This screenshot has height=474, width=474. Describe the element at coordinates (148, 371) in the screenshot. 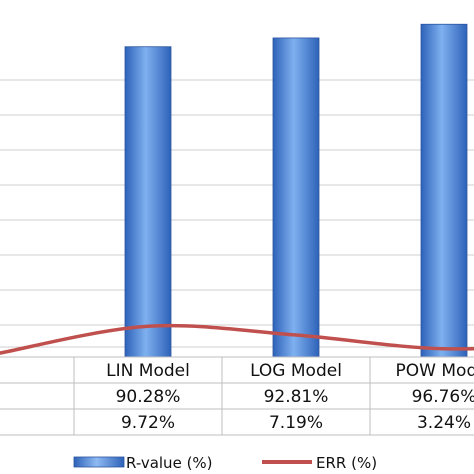

I see `category-label-1: LIN Model` at that location.